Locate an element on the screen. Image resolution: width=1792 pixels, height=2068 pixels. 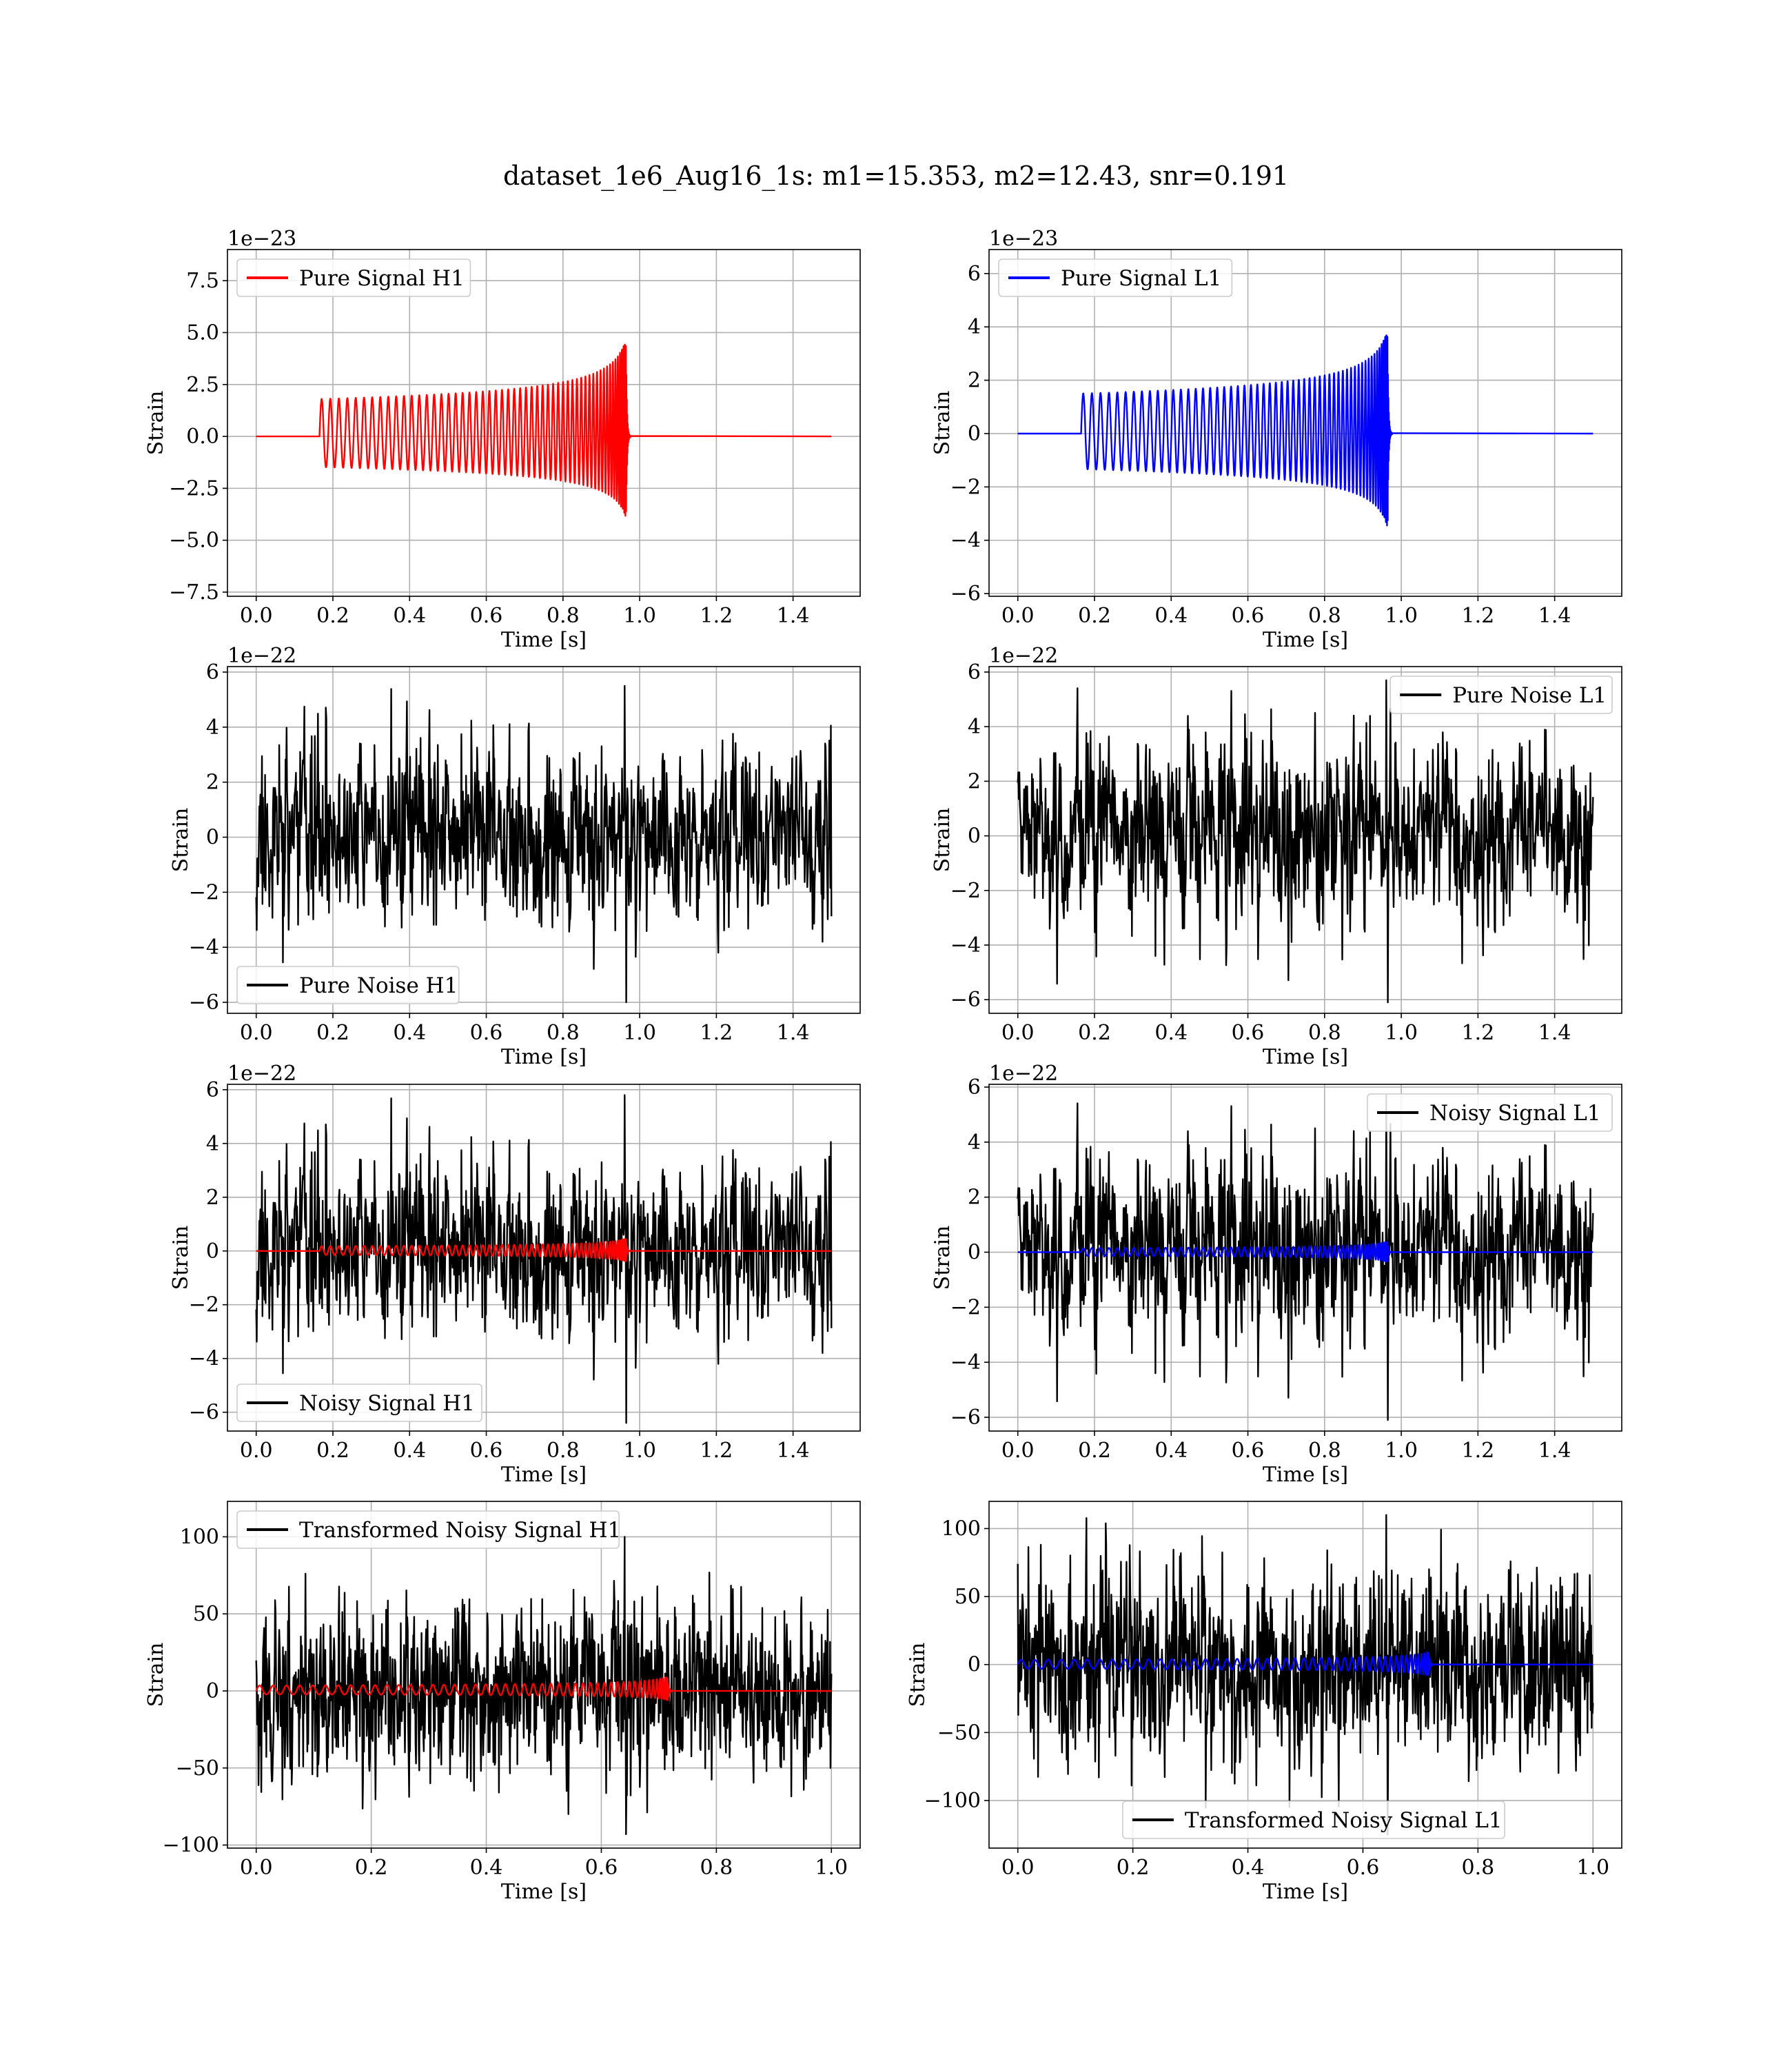
legend-label: Pure Signal H1 is located at coordinates (382, 278).